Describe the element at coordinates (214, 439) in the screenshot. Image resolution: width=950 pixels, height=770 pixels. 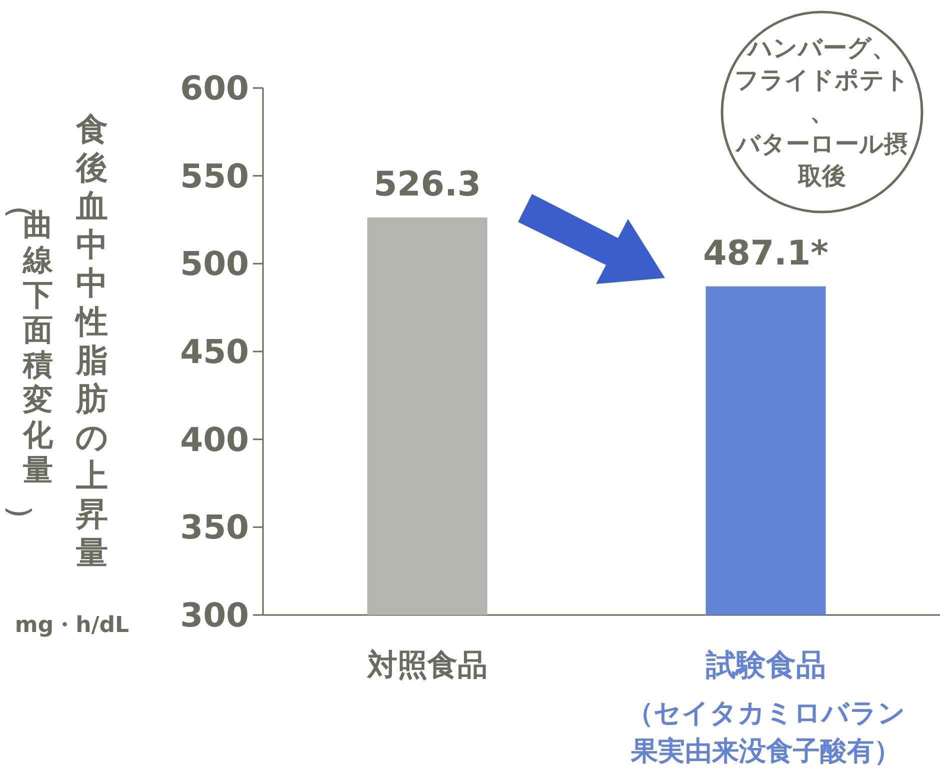
I see `y-tick-label: 400` at that location.